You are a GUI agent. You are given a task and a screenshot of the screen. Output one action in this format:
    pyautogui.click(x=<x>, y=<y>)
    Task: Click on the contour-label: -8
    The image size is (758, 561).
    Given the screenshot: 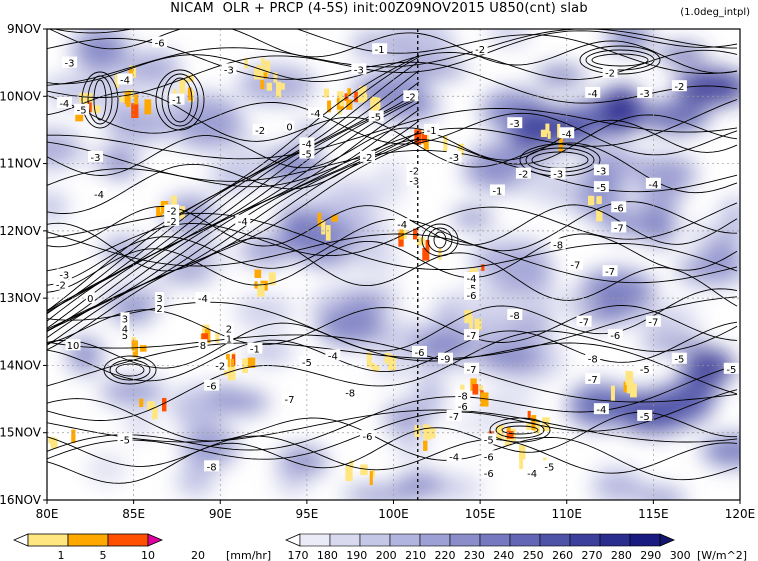 What is the action you would take?
    pyautogui.click(x=558, y=245)
    